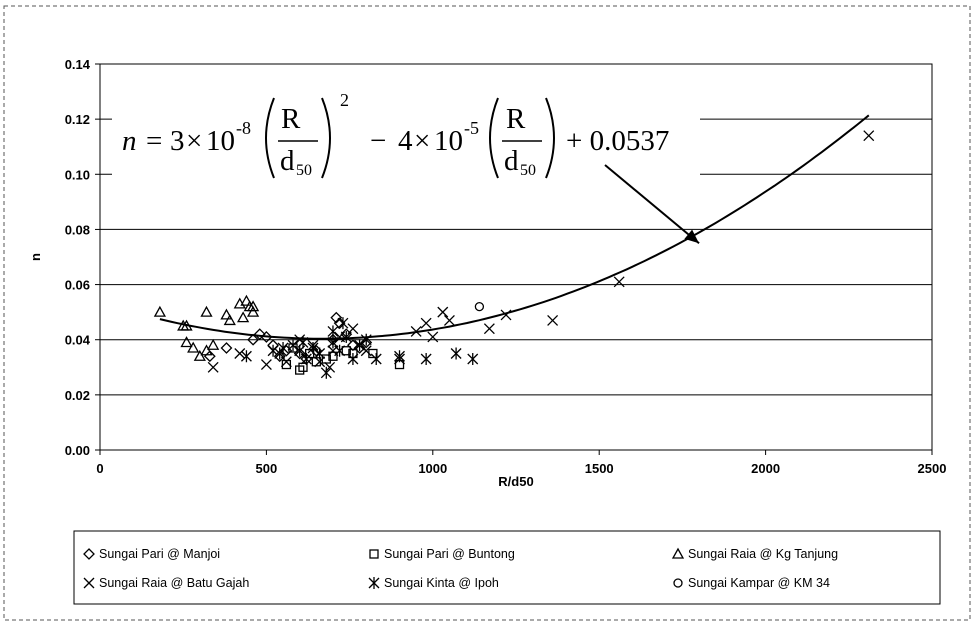 The height and width of the screenshot is (629, 975). What do you see at coordinates (304, 170) in the screenshot?
I see `eq-frac1-sub: 50` at bounding box center [304, 170].